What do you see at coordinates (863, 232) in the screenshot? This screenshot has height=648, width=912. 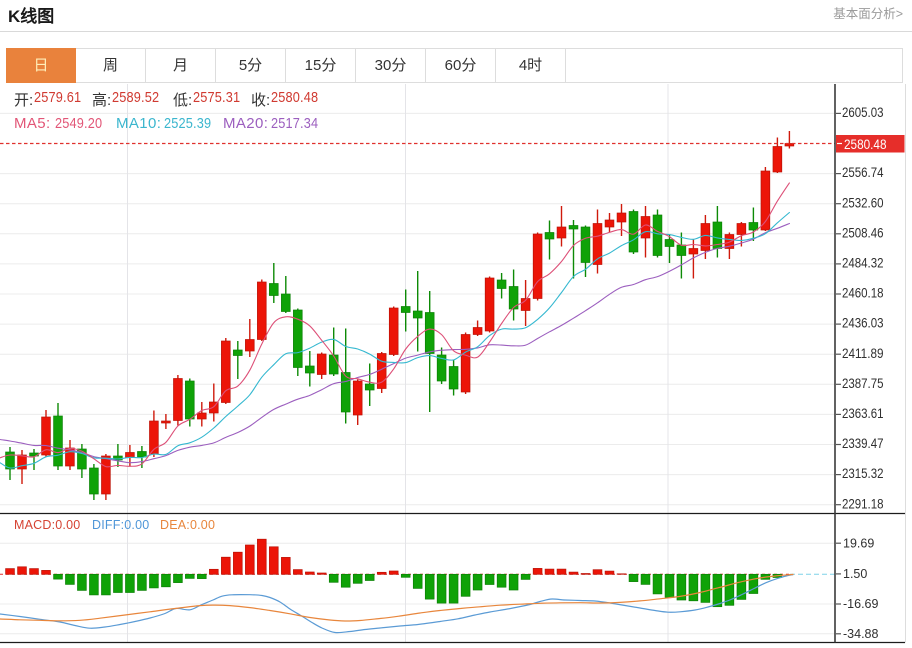 I see `svg-text: 2508.46` at bounding box center [863, 232].